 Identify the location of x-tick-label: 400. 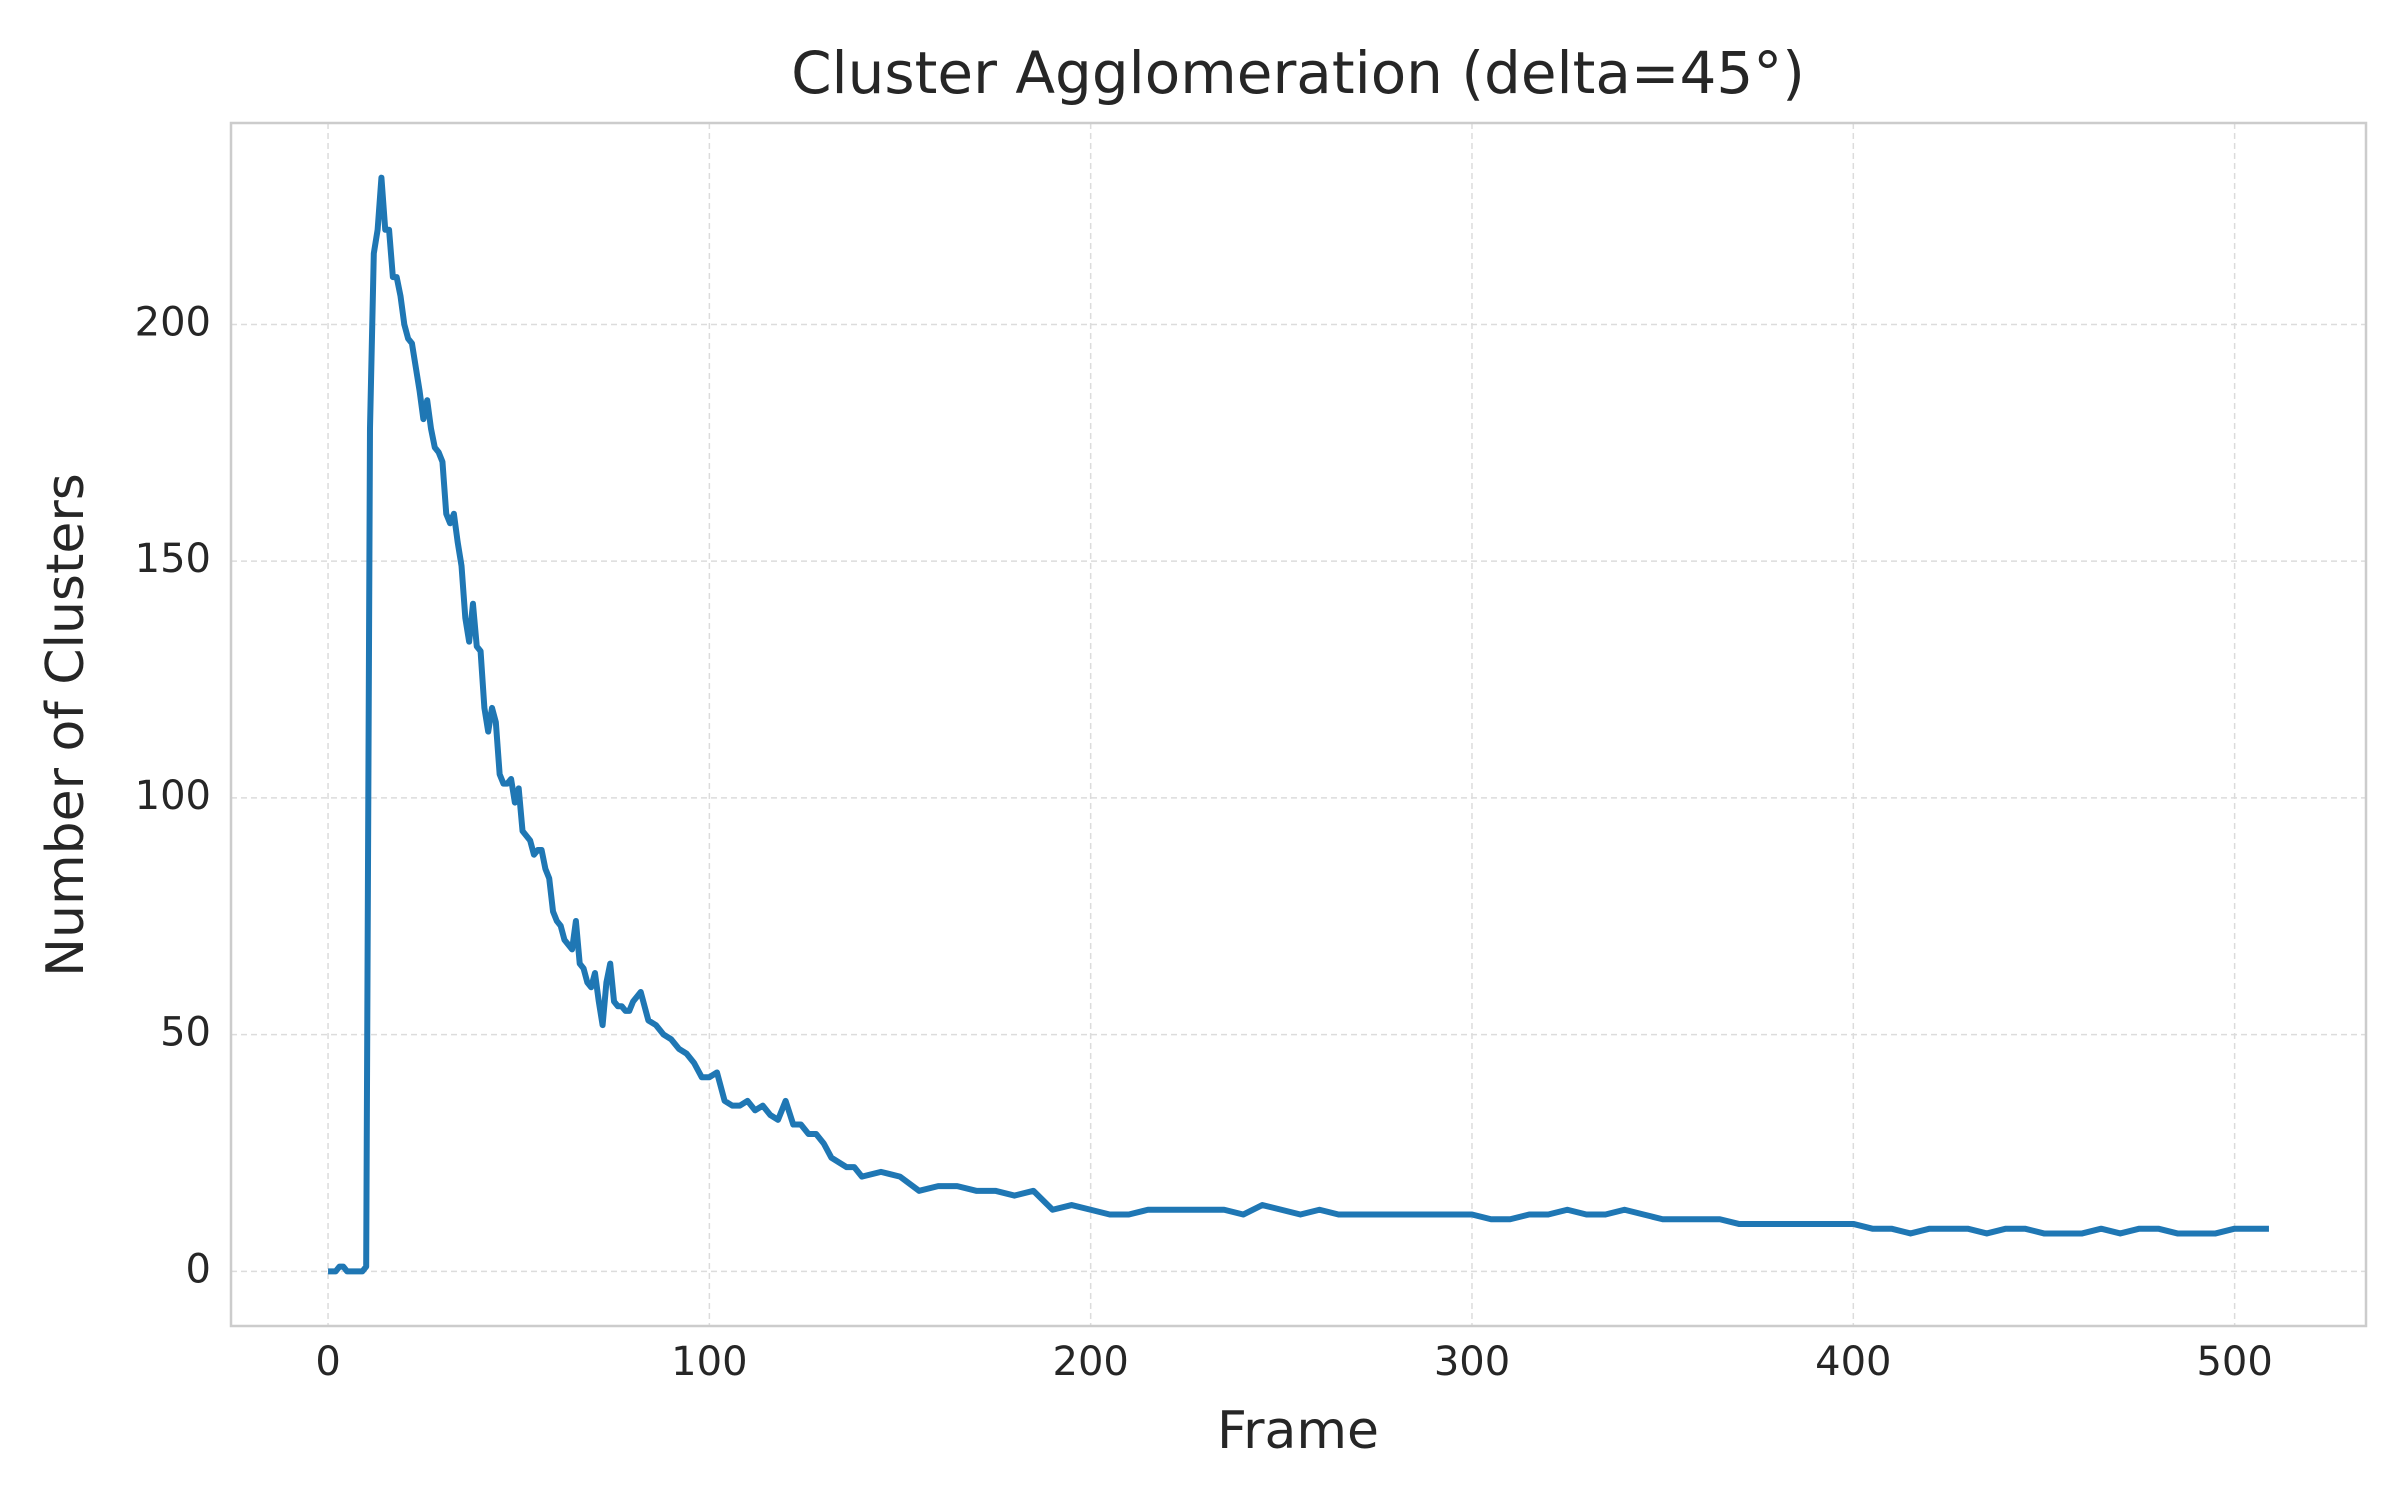
(1853, 1362).